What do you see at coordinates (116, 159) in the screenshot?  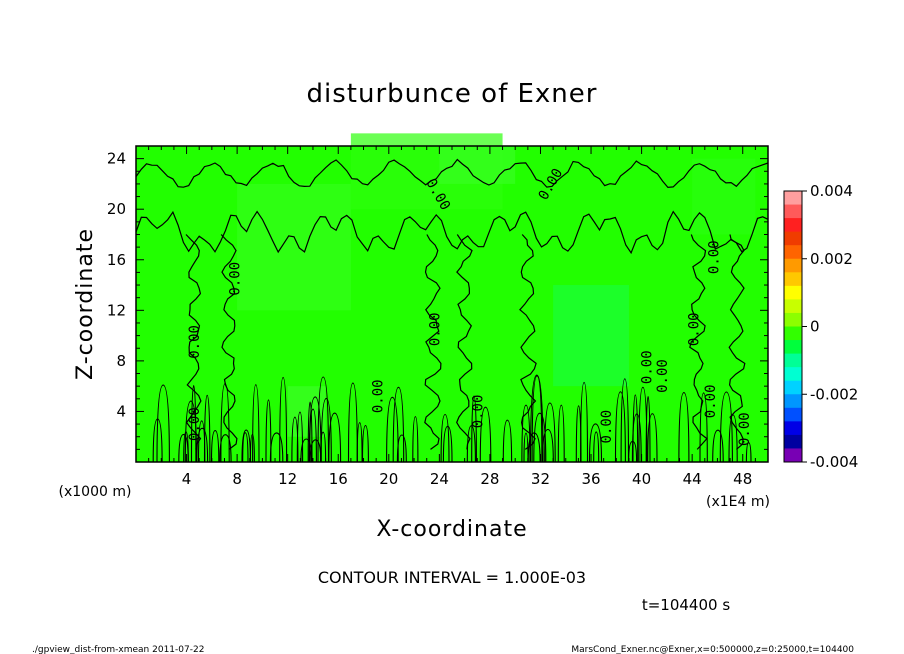 I see `y-tick-label: 24` at bounding box center [116, 159].